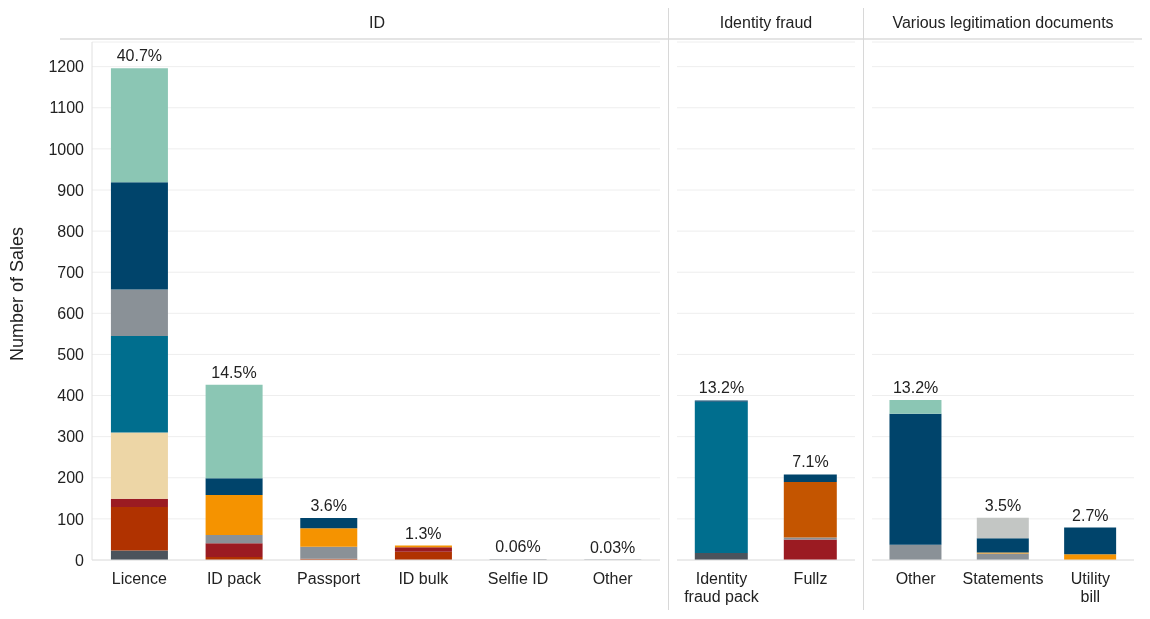 The width and height of the screenshot is (1150, 619). I want to click on y-tick-label: 400, so click(71, 396).